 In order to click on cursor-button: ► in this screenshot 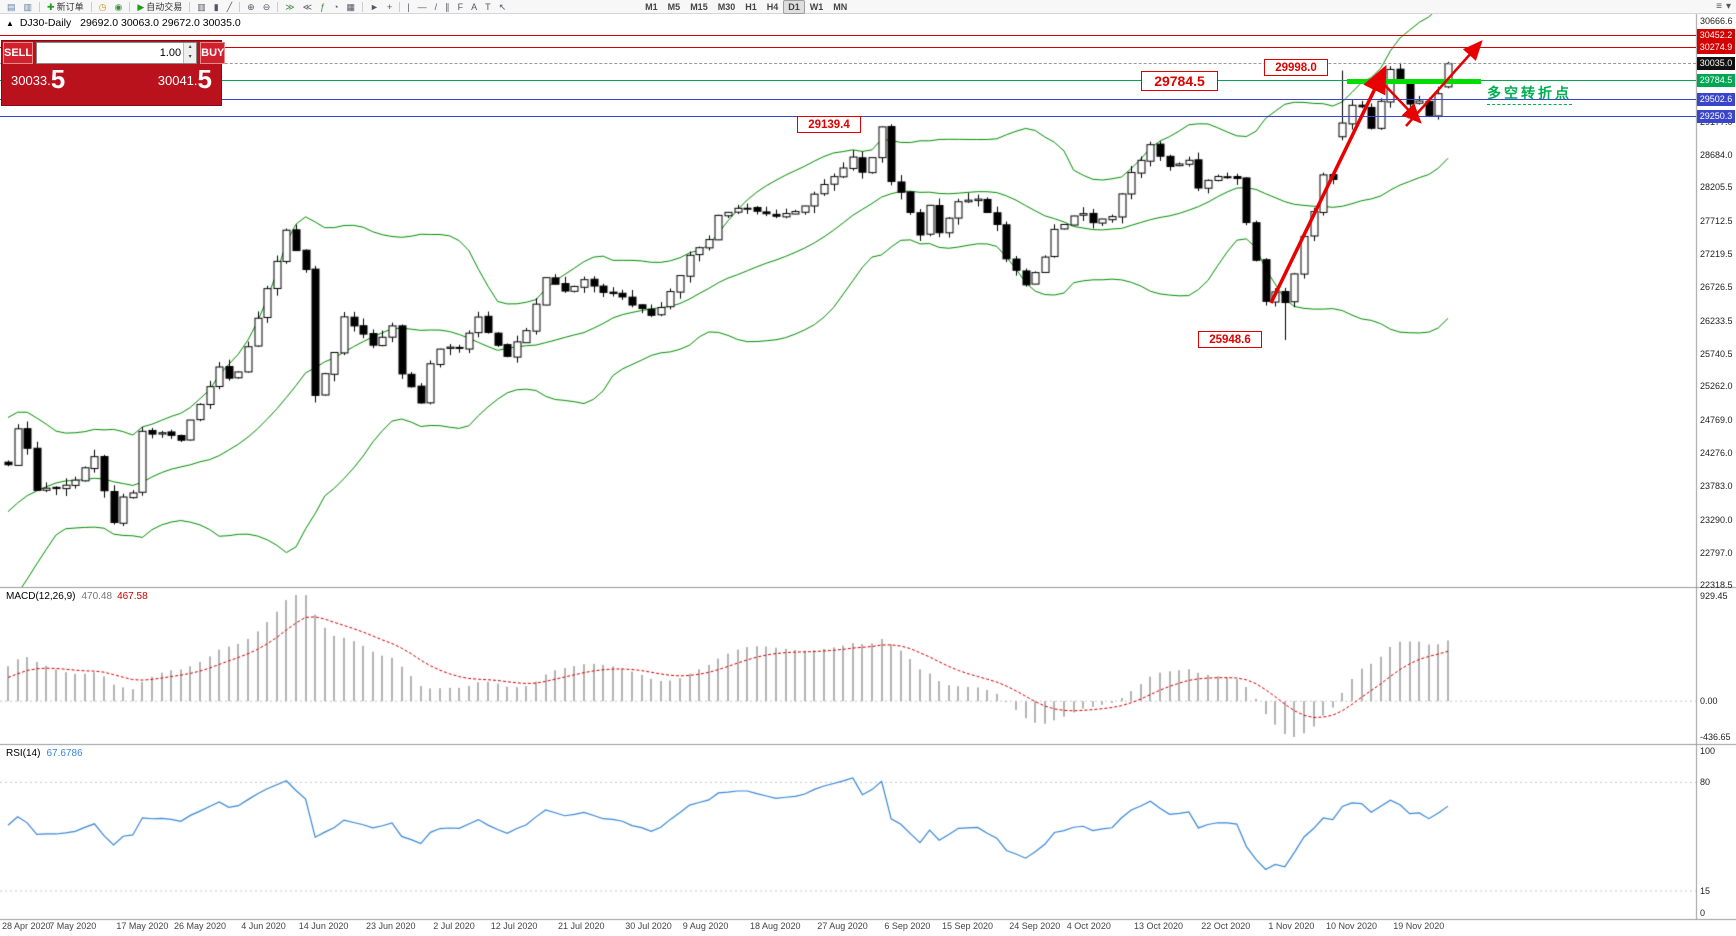, I will do `click(374, 7)`.